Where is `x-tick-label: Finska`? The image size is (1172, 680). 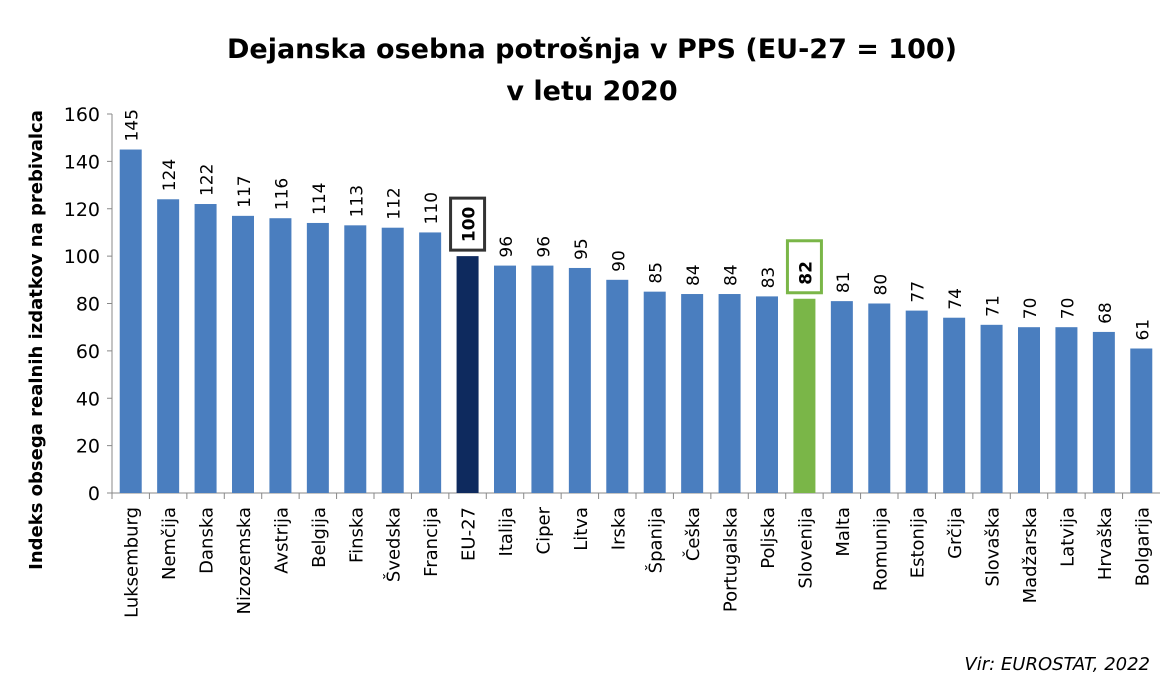 x-tick-label: Finska is located at coordinates (356, 535).